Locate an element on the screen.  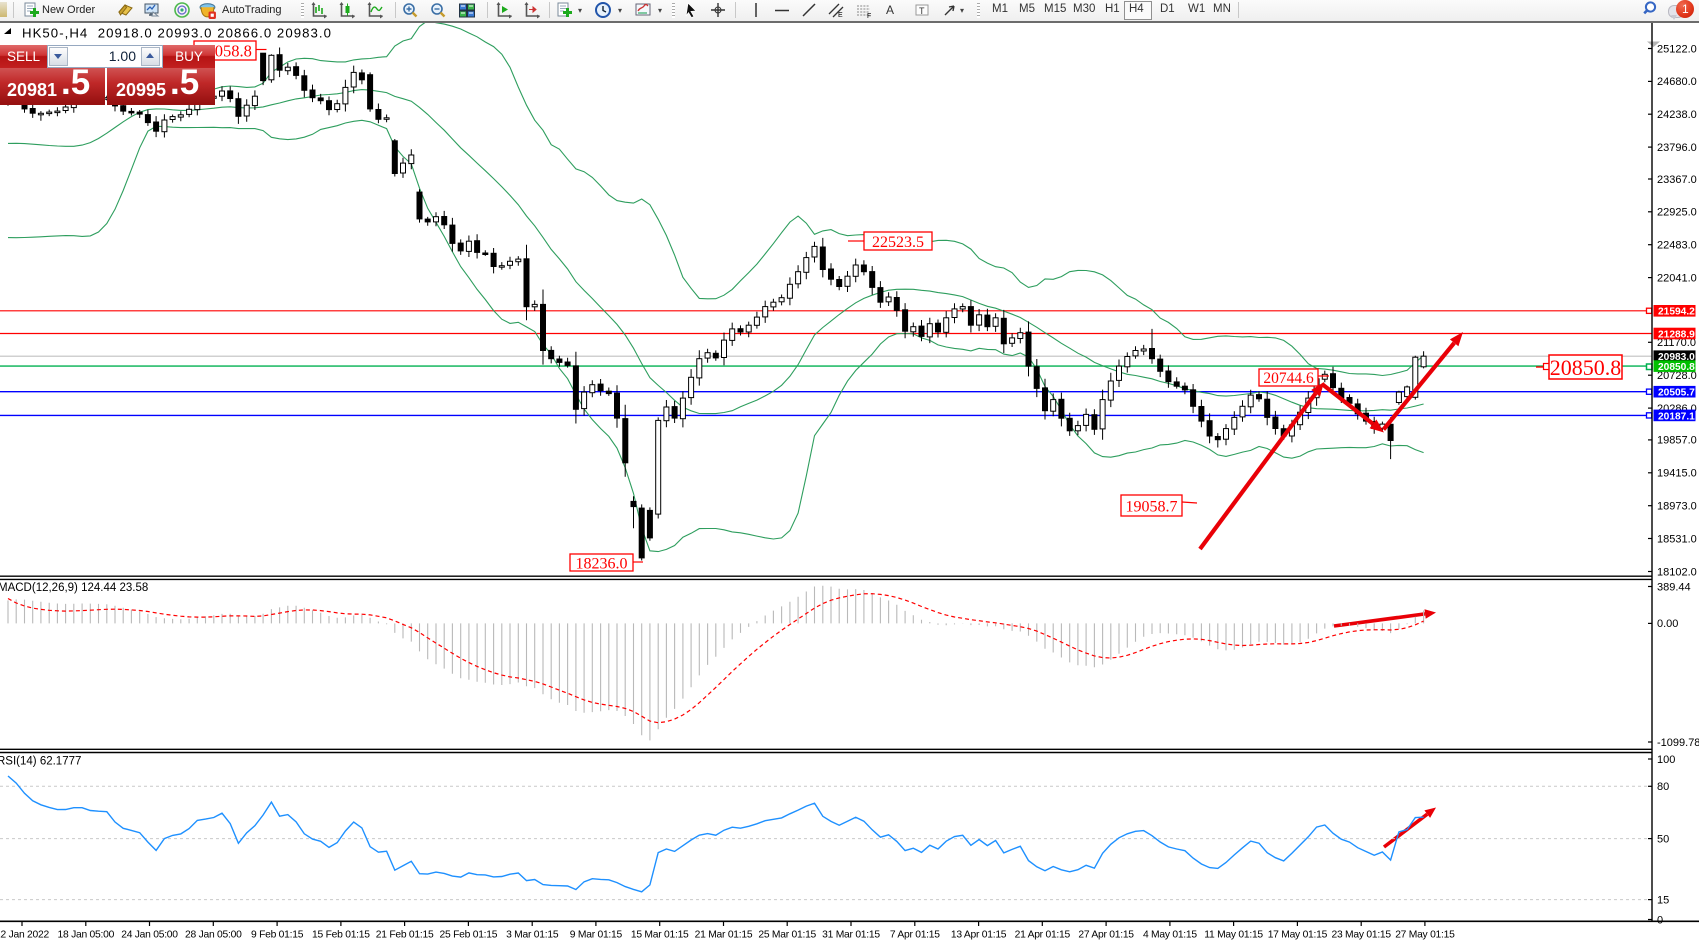
svg-text: 18236.0 is located at coordinates (602, 563).